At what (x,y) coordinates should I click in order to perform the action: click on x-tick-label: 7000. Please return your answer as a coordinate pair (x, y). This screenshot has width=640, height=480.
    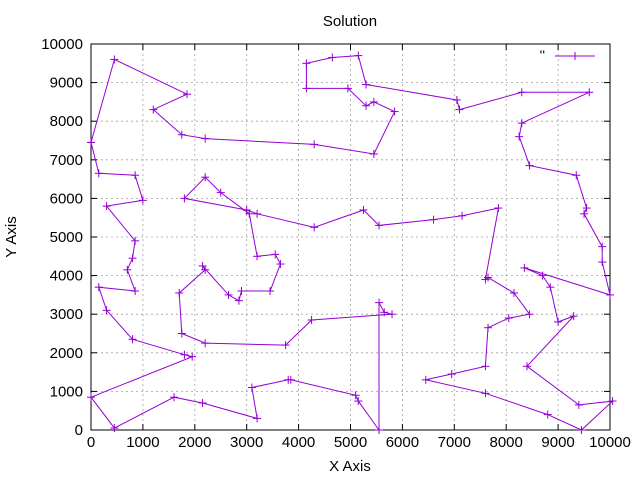
    Looking at the image, I should click on (454, 442).